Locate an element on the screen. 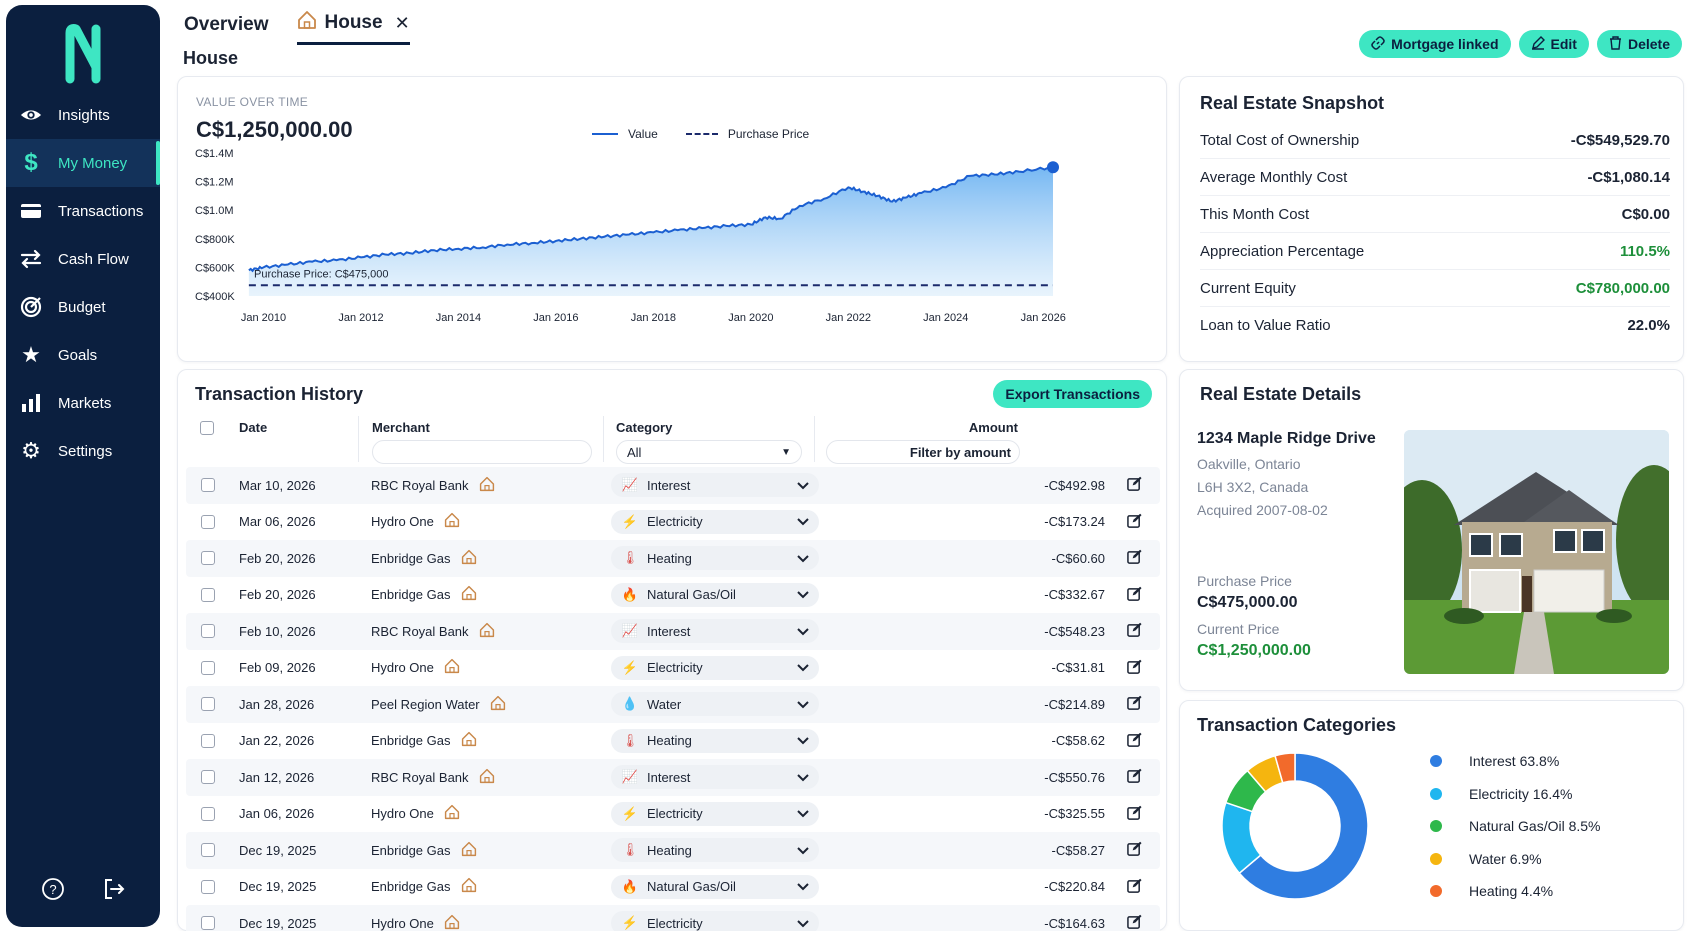 The height and width of the screenshot is (931, 1690). row-amount: -C$214.89 is located at coordinates (1074, 704).